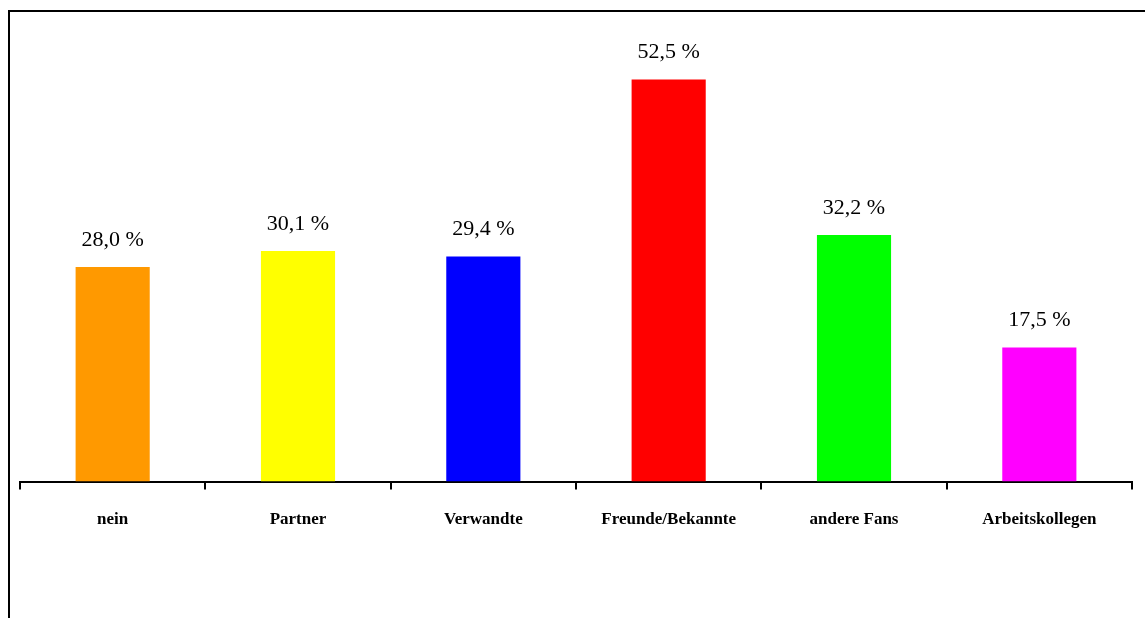  I want to click on x-tick-label: Arbeitskollegen, so click(1040, 519).